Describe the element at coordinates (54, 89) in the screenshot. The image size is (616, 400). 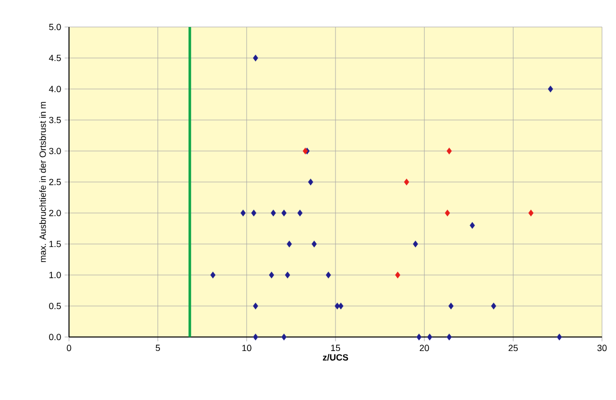
I see `y-tick-label: 4.0` at that location.